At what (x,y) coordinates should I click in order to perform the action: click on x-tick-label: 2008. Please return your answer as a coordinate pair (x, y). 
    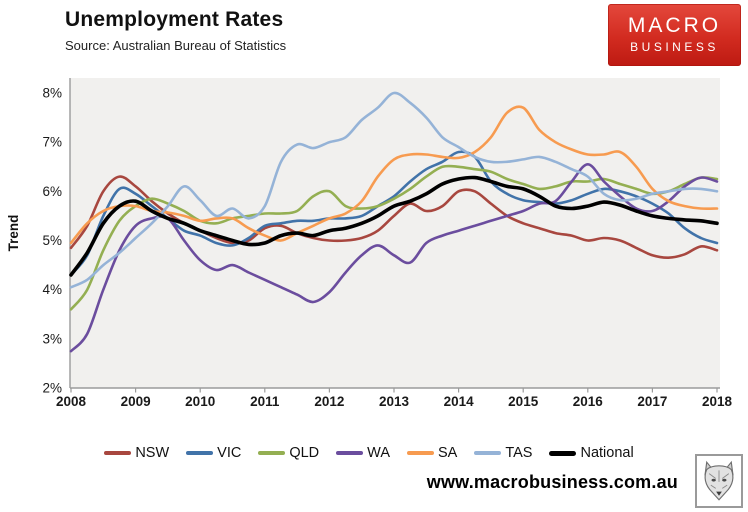
    Looking at the image, I should click on (71, 401).